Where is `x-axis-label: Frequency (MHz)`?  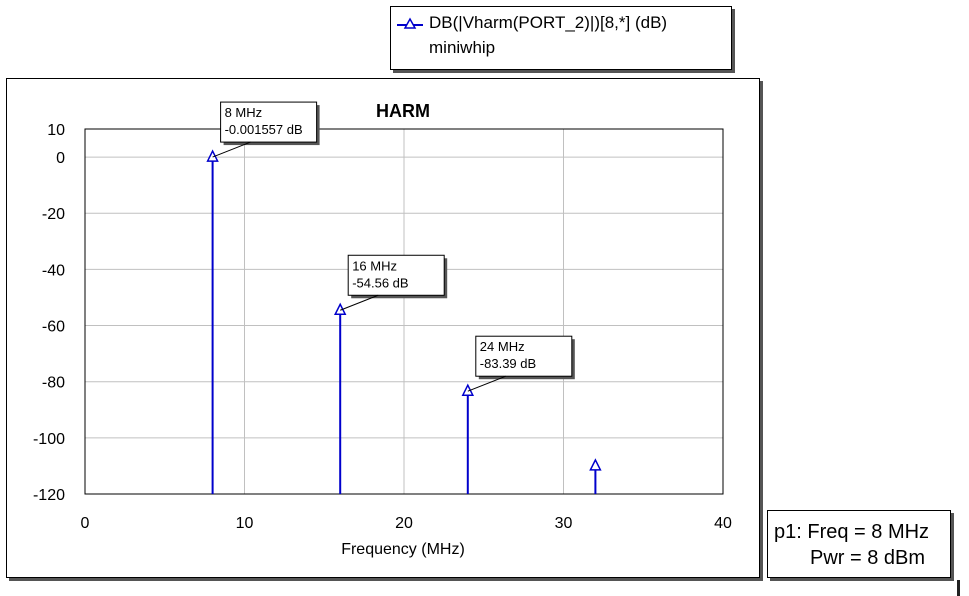 x-axis-label: Frequency (MHz) is located at coordinates (403, 549).